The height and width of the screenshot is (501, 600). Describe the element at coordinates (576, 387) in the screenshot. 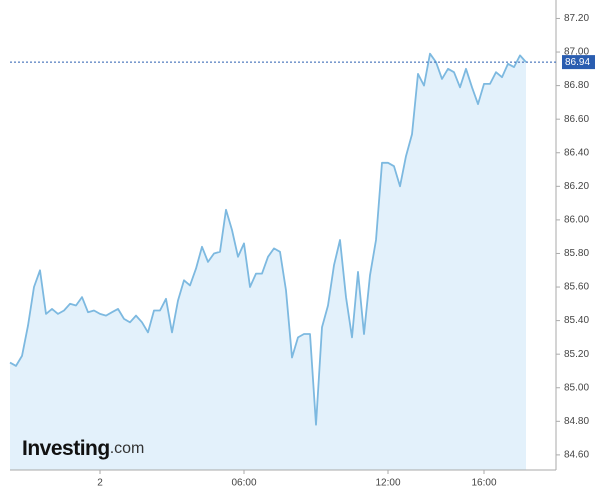

I see `y-tick-label: 85.00` at that location.